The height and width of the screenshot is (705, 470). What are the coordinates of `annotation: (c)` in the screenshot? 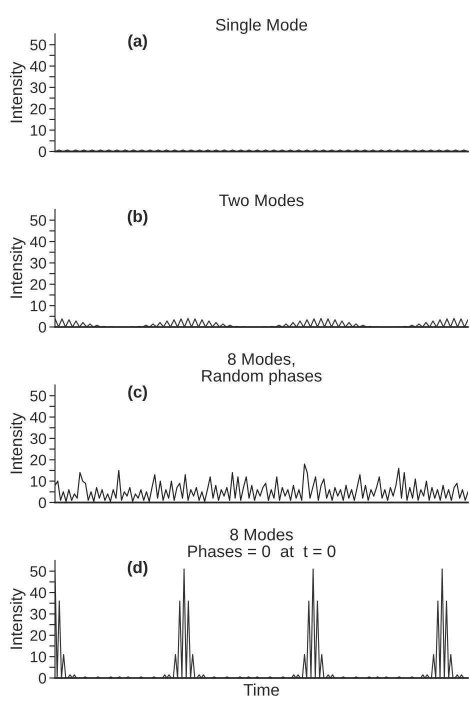 It's located at (137, 393).